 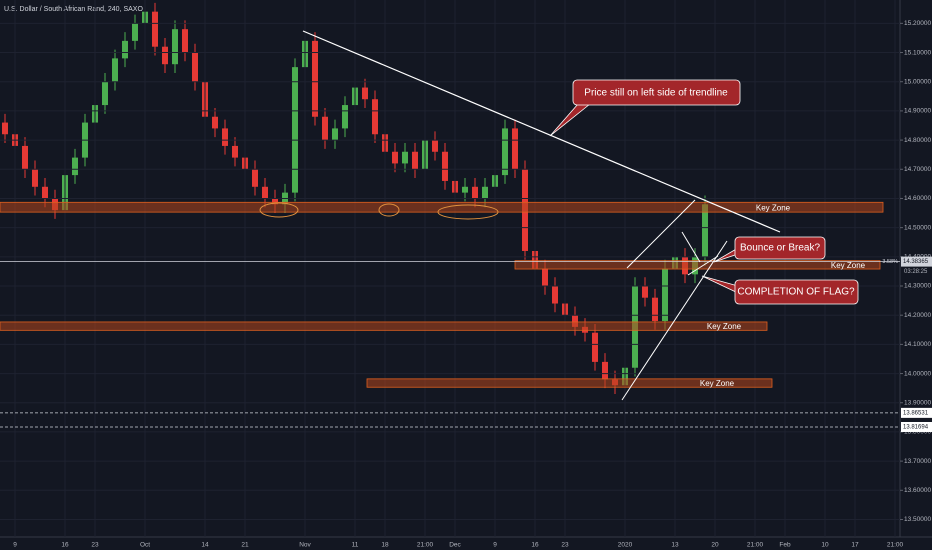 I want to click on price-label: 13.86531, so click(x=916, y=413).